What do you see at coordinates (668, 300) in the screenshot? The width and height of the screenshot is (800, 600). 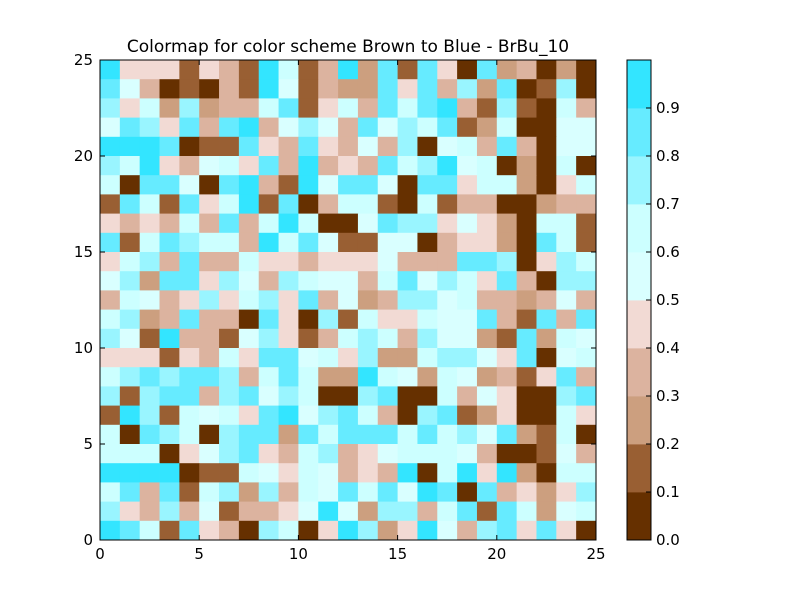 I see `colorbar-tick-label: 0.5` at bounding box center [668, 300].